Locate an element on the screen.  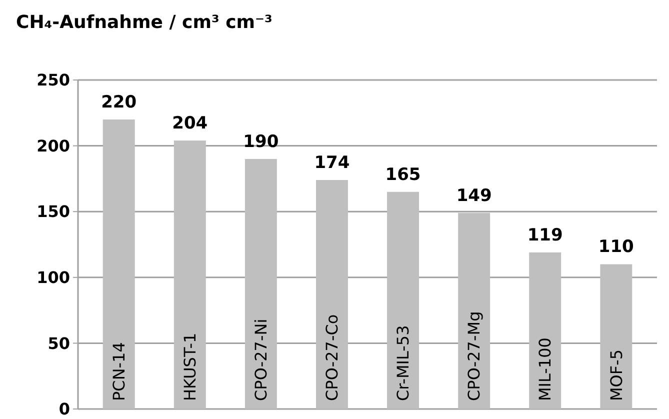
x-tick-label: HKUST-1 is located at coordinates (190, 366).